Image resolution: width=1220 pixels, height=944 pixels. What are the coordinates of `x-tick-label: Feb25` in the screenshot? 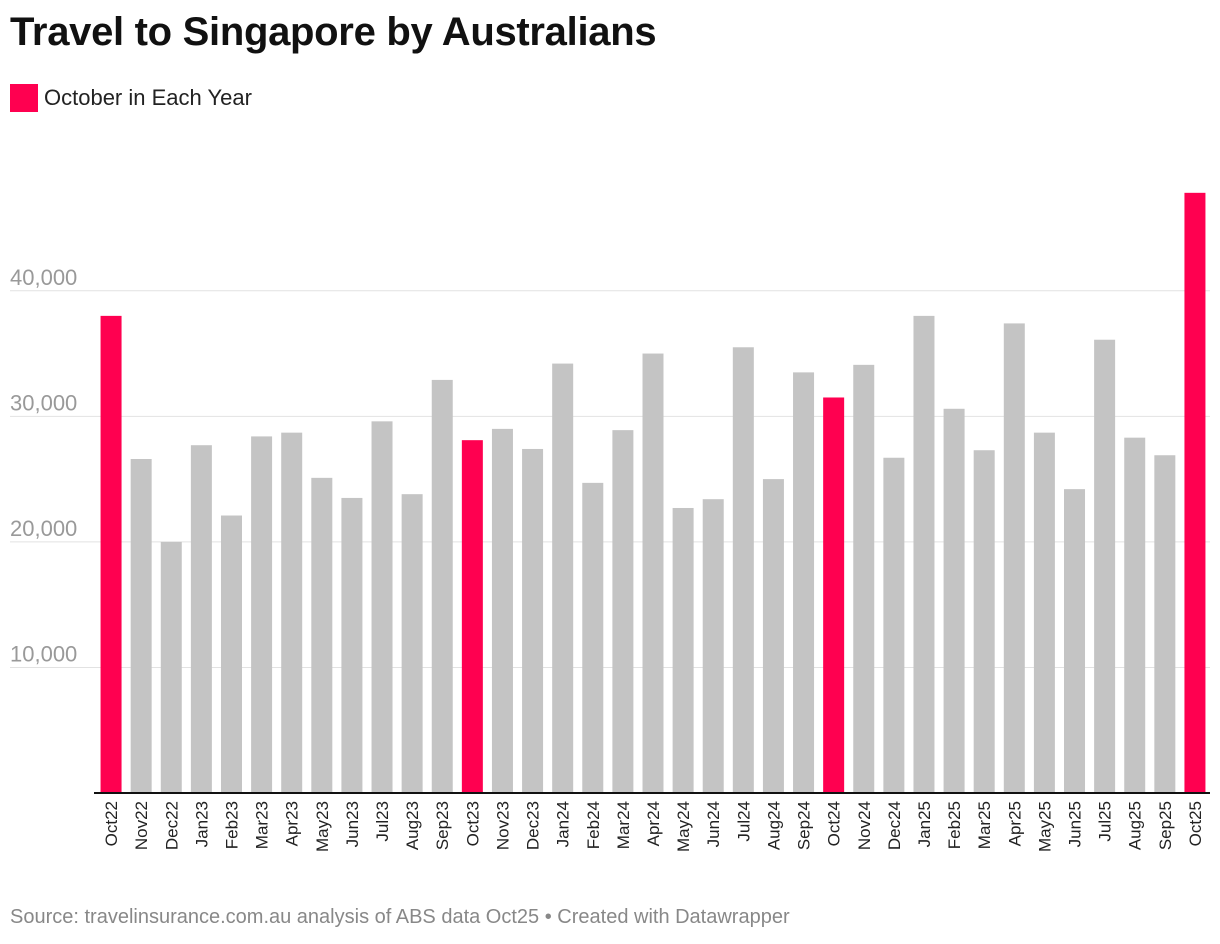 It's located at (954, 825).